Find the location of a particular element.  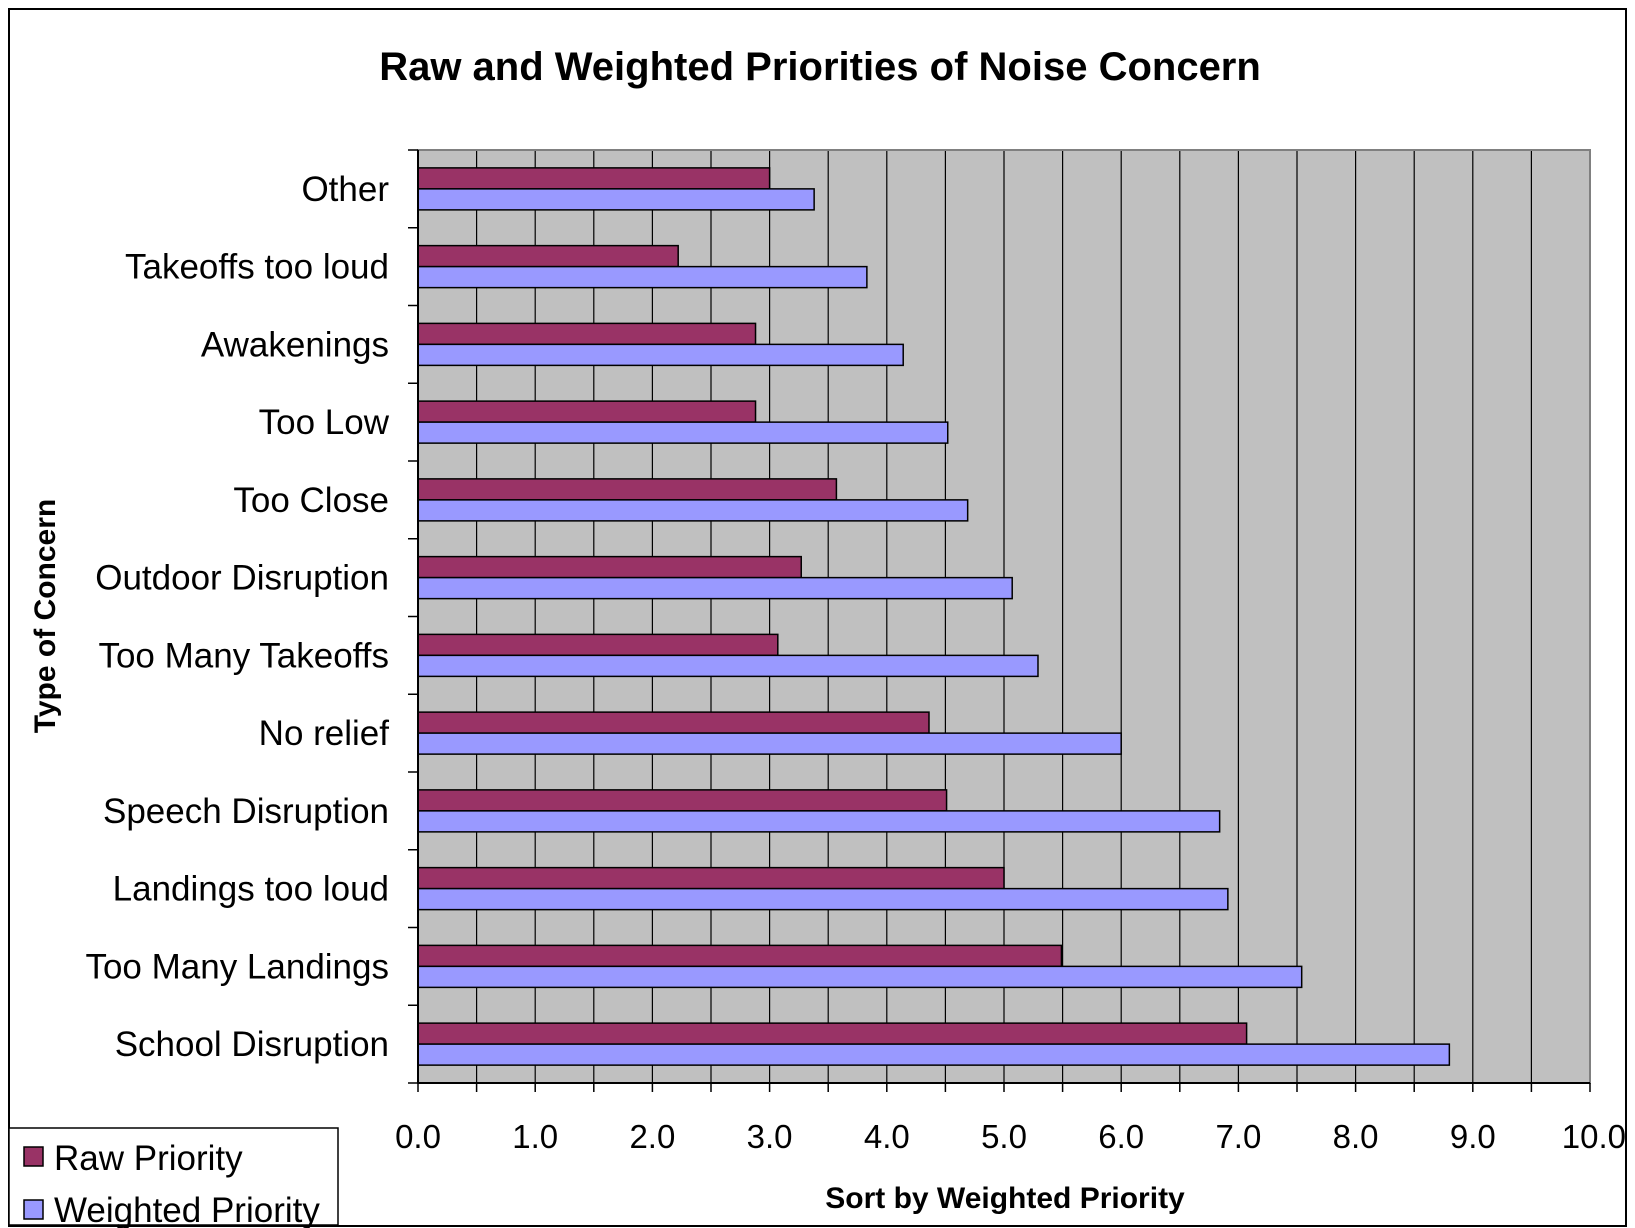

category-label: Landings too loud is located at coordinates (251, 889).